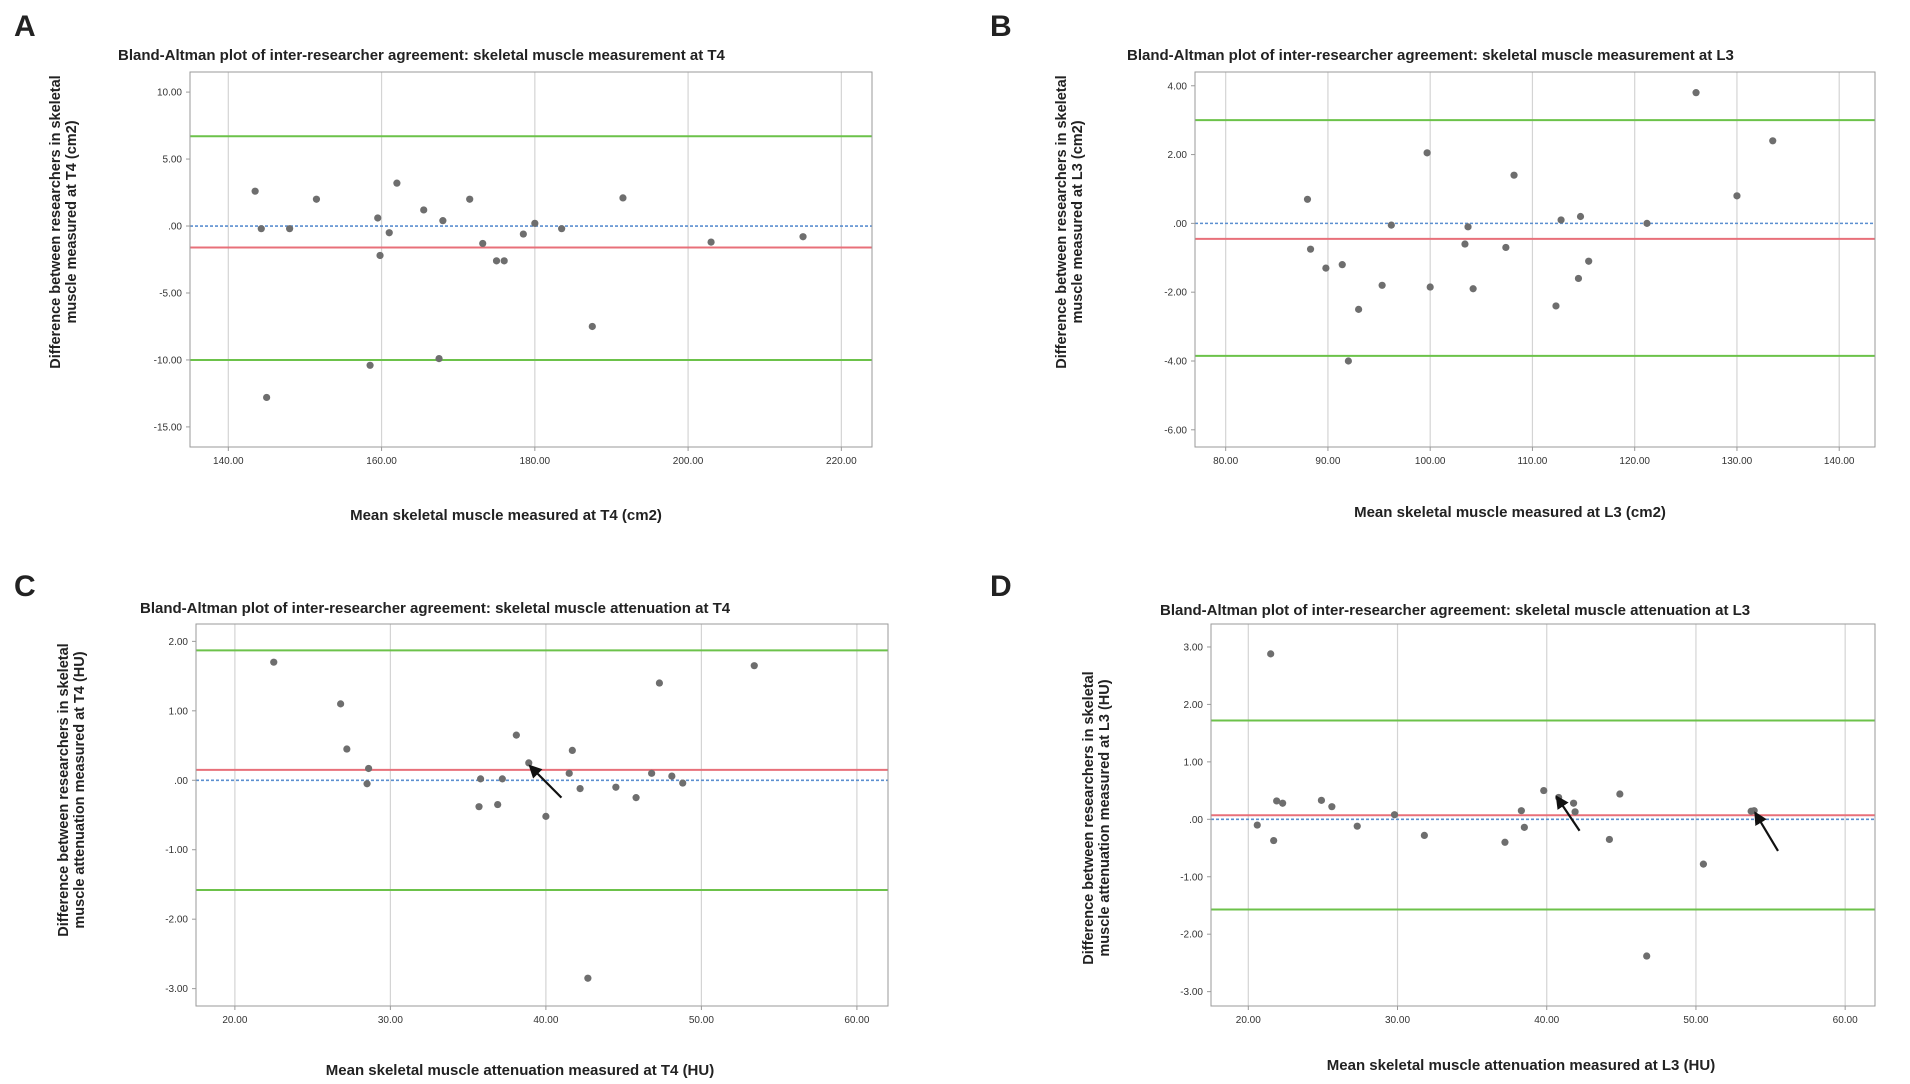 The height and width of the screenshot is (1084, 1910). Describe the element at coordinates (1175, 361) in the screenshot. I see `y-tick-label: -4.00` at that location.